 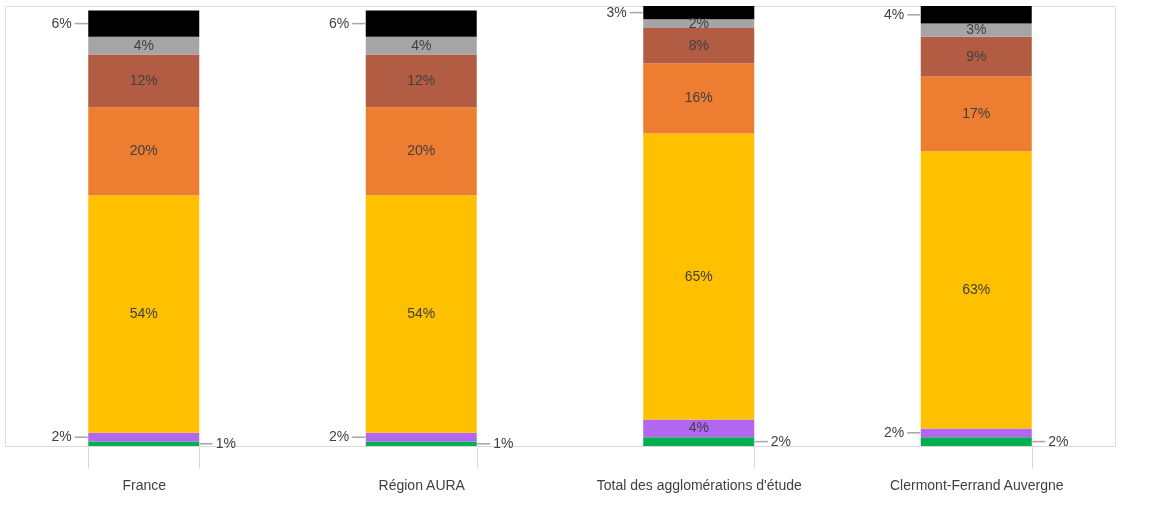 I want to click on data-label: 16%, so click(x=698, y=97).